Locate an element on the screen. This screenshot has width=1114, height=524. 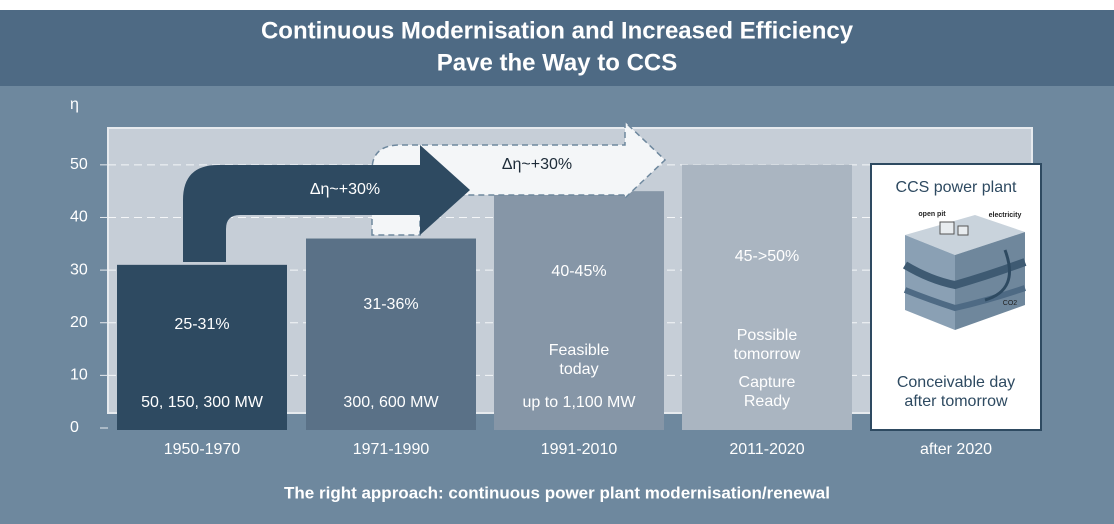
illustration-label: open pit is located at coordinates (932, 214).